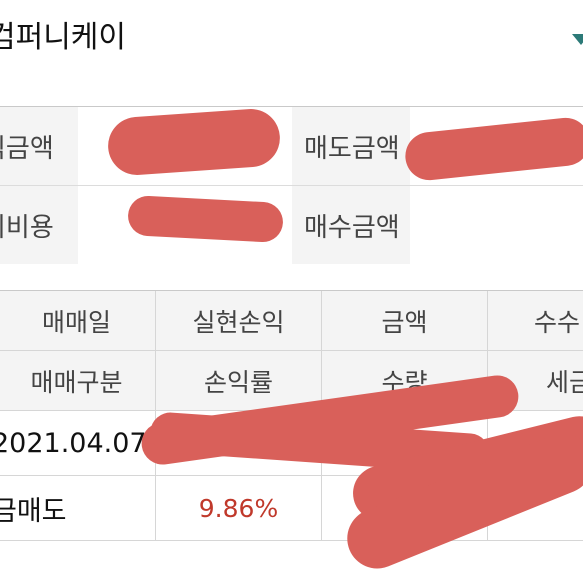 The image size is (583, 578). What do you see at coordinates (78, 443) in the screenshot?
I see `row-trade-date: 2021.04.07` at bounding box center [78, 443].